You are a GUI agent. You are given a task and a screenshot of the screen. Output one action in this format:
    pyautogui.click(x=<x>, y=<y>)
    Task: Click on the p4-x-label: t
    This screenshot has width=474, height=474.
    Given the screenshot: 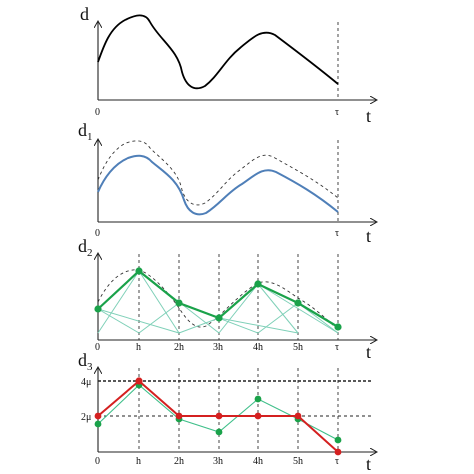 What is the action you would take?
    pyautogui.click(x=368, y=464)
    